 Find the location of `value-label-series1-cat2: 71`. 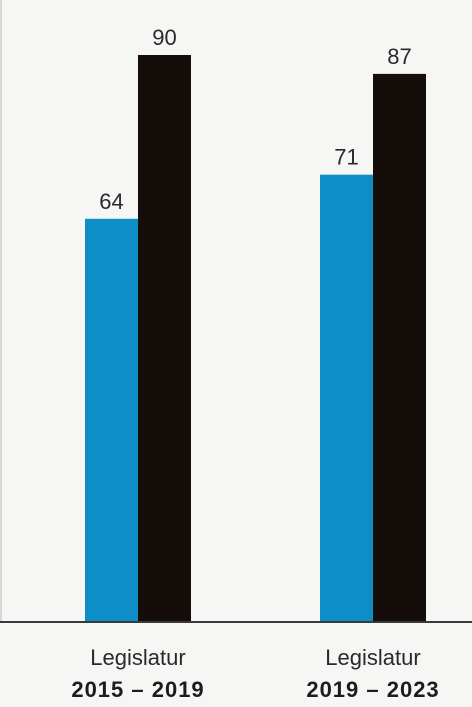

value-label-series1-cat2: 71 is located at coordinates (346, 157).